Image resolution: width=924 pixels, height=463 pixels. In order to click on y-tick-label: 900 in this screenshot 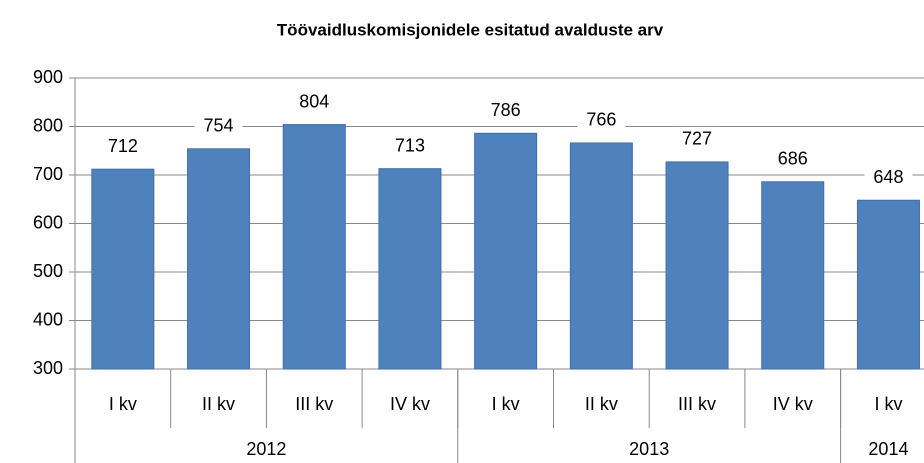, I will do `click(48, 77)`.